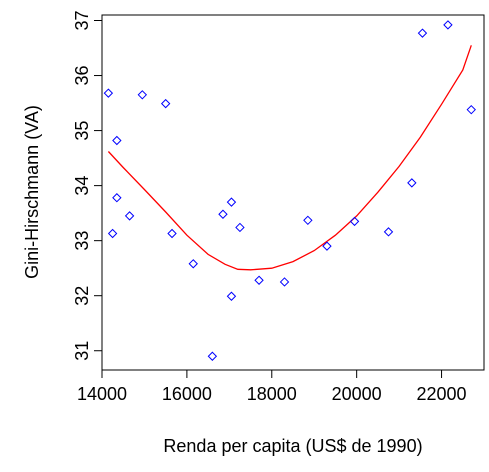  I want to click on y-axis: 31 32 33 34 35 36 37, so click(87, 185).